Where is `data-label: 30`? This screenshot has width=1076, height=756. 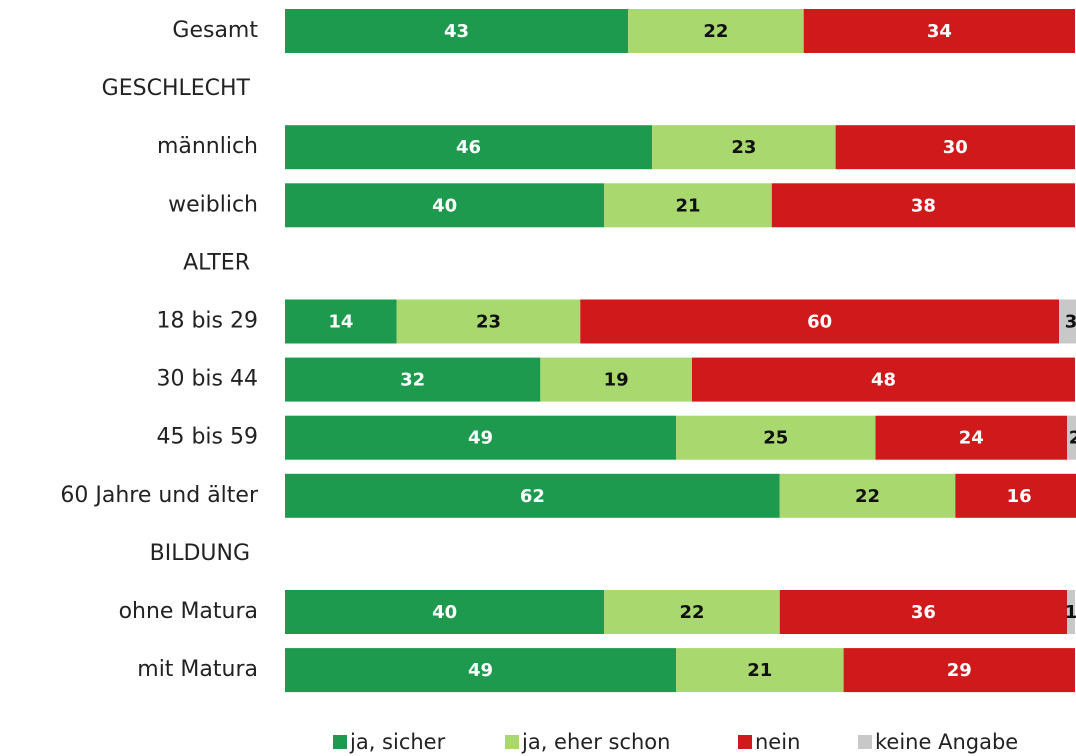
data-label: 30 is located at coordinates (955, 147).